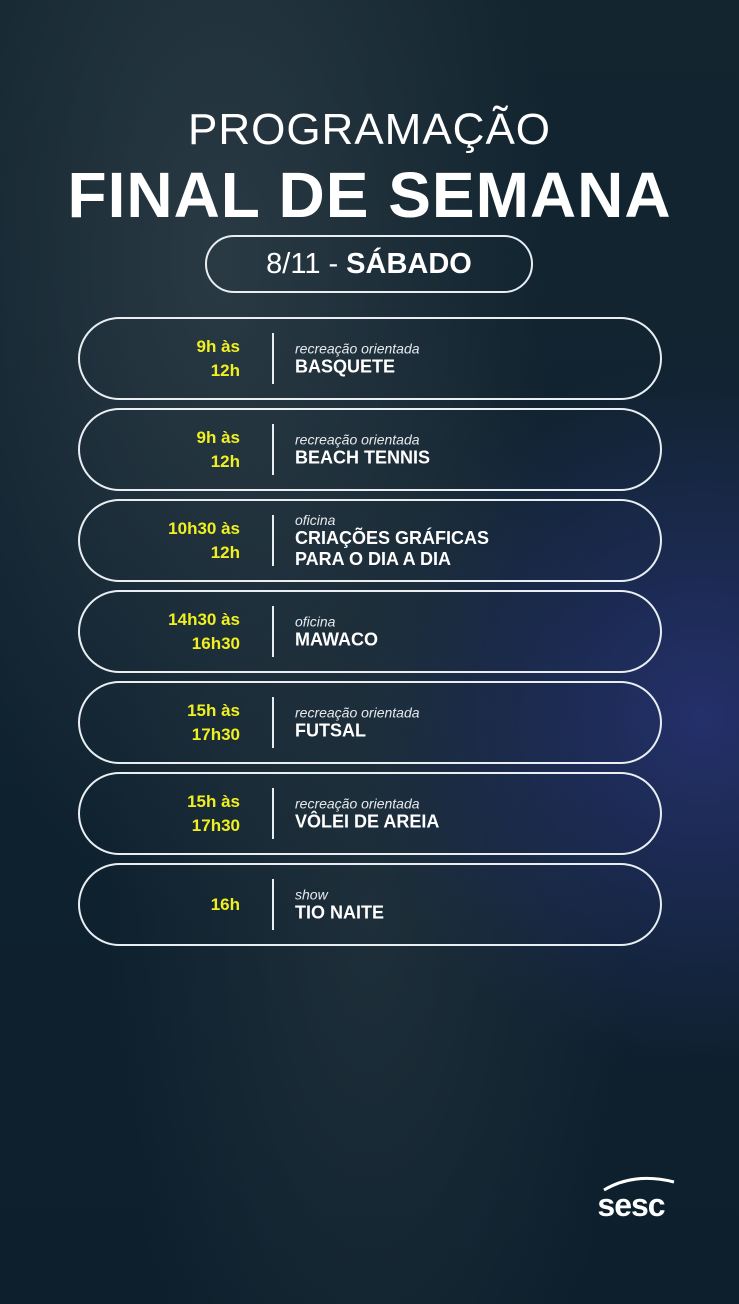 This screenshot has width=739, height=1304. I want to click on event-info: recreação orientada FUTSAL, so click(357, 722).